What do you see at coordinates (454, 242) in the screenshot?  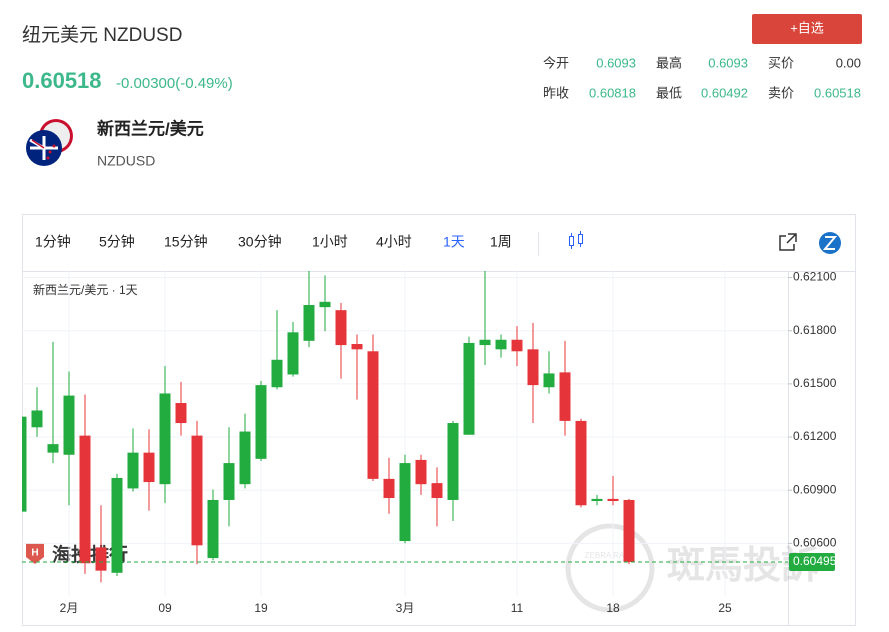 I see `interval-button: 1天` at bounding box center [454, 242].